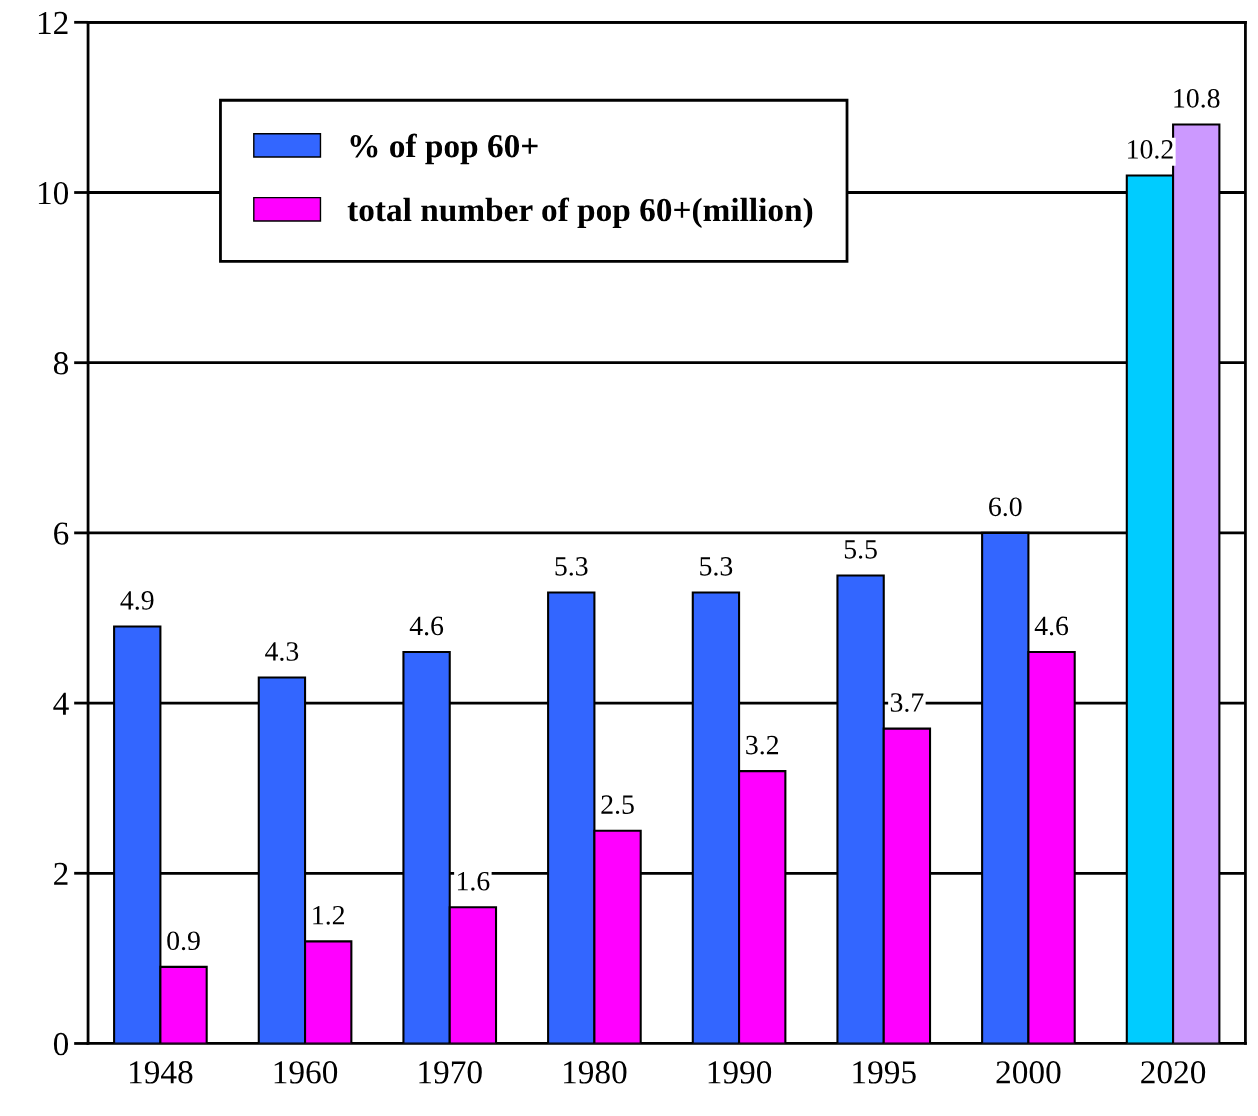 This screenshot has width=1258, height=1116. I want to click on y-tick-label: 0, so click(61, 1044).